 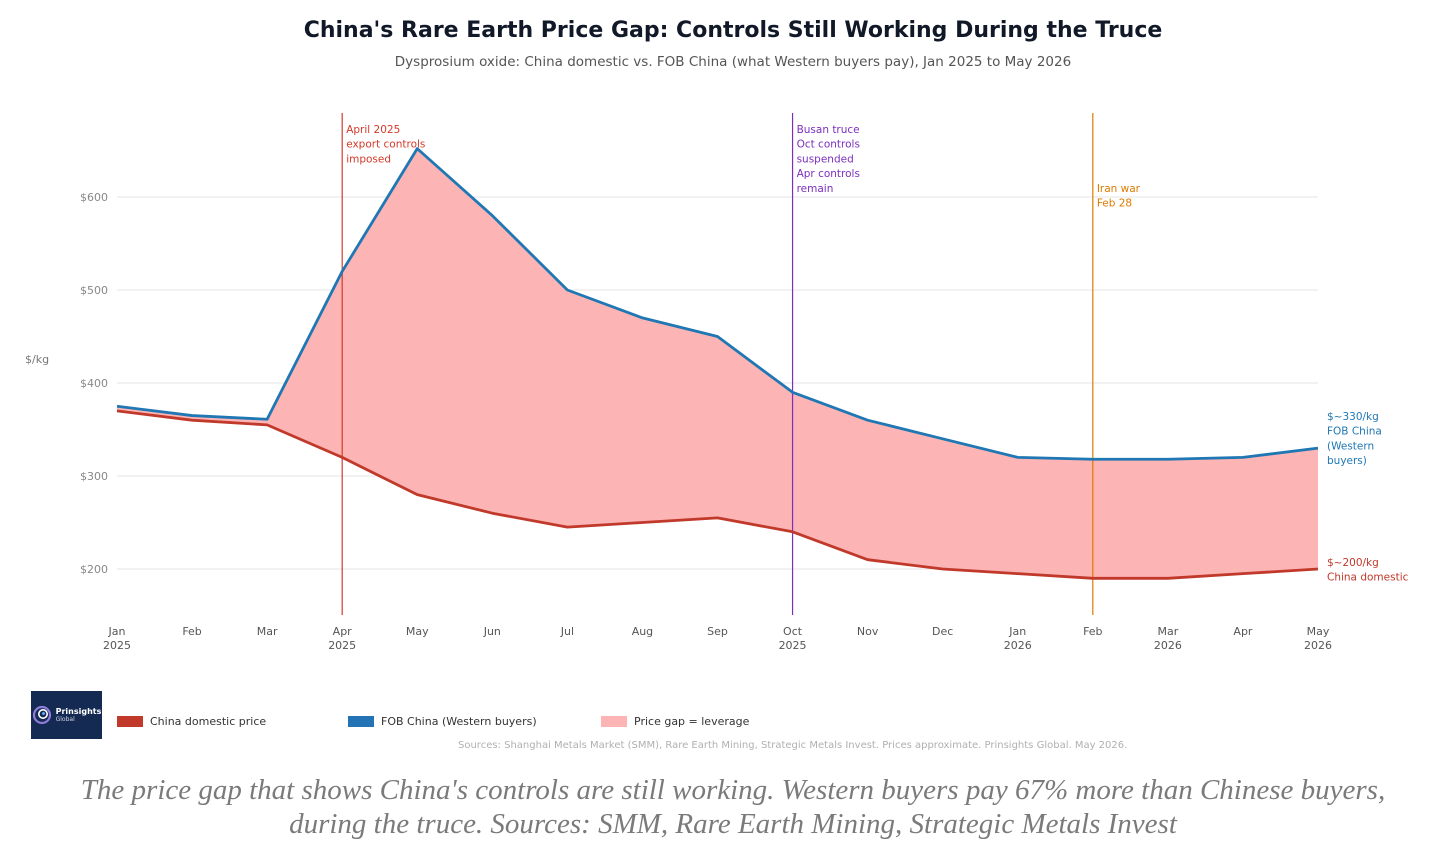 What do you see at coordinates (1018, 645) in the screenshot?
I see `x-tick-year-12: 2026` at bounding box center [1018, 645].